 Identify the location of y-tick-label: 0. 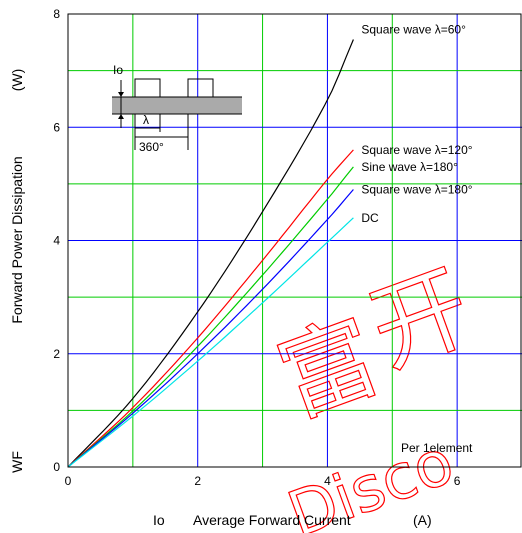
(56, 467).